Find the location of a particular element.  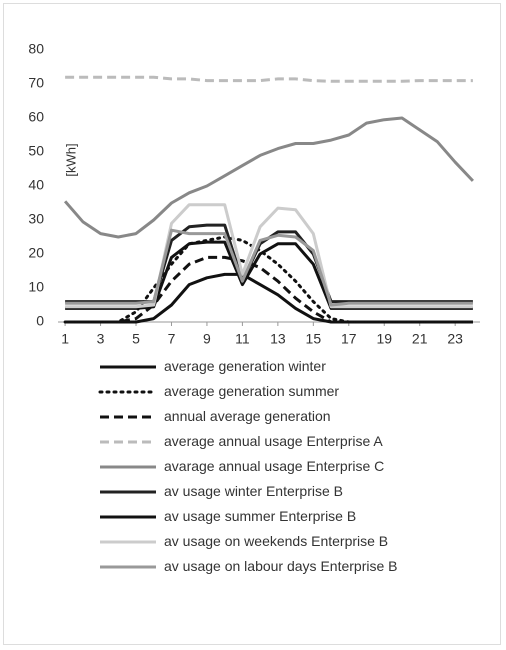

y-tick-label: 60 is located at coordinates (36, 117).